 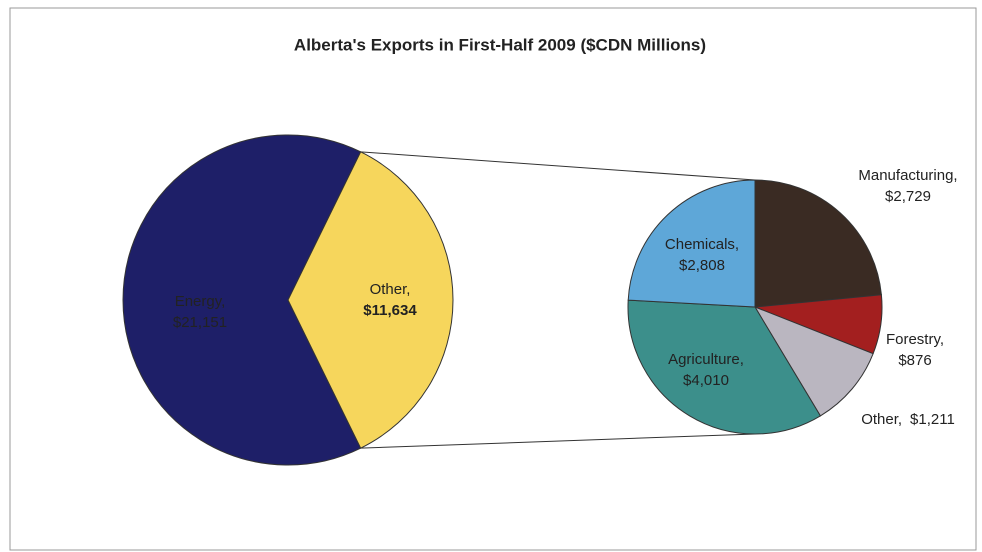 What do you see at coordinates (702, 244) in the screenshot?
I see `category-label: Chemicals,` at bounding box center [702, 244].